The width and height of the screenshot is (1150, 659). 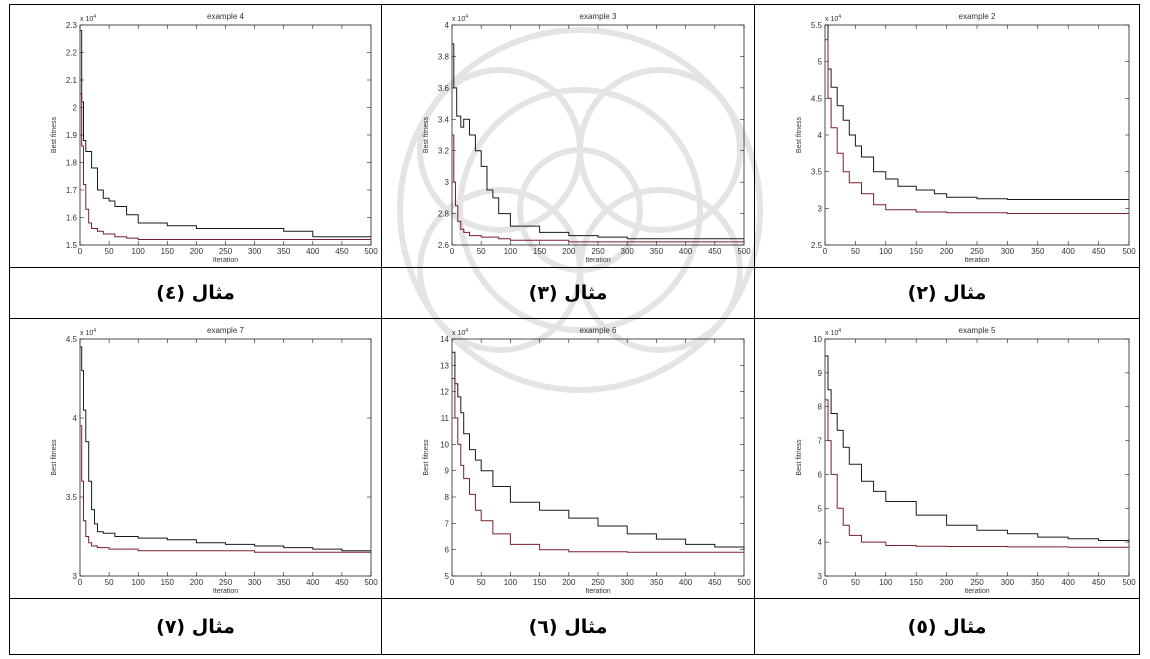 What do you see at coordinates (444, 56) in the screenshot?
I see `y-tick-label: 3.8` at bounding box center [444, 56].